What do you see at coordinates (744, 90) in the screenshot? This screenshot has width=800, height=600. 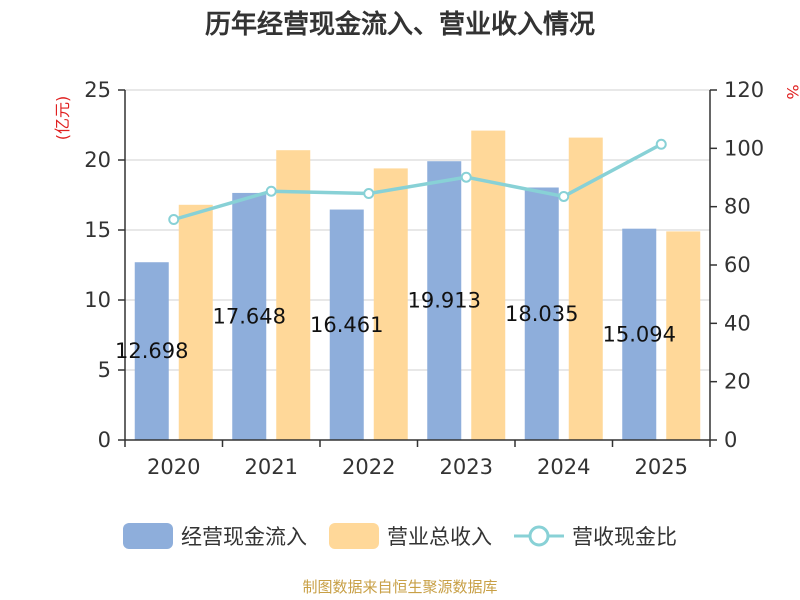 I see `y-right-tick-label: 120` at bounding box center [744, 90].